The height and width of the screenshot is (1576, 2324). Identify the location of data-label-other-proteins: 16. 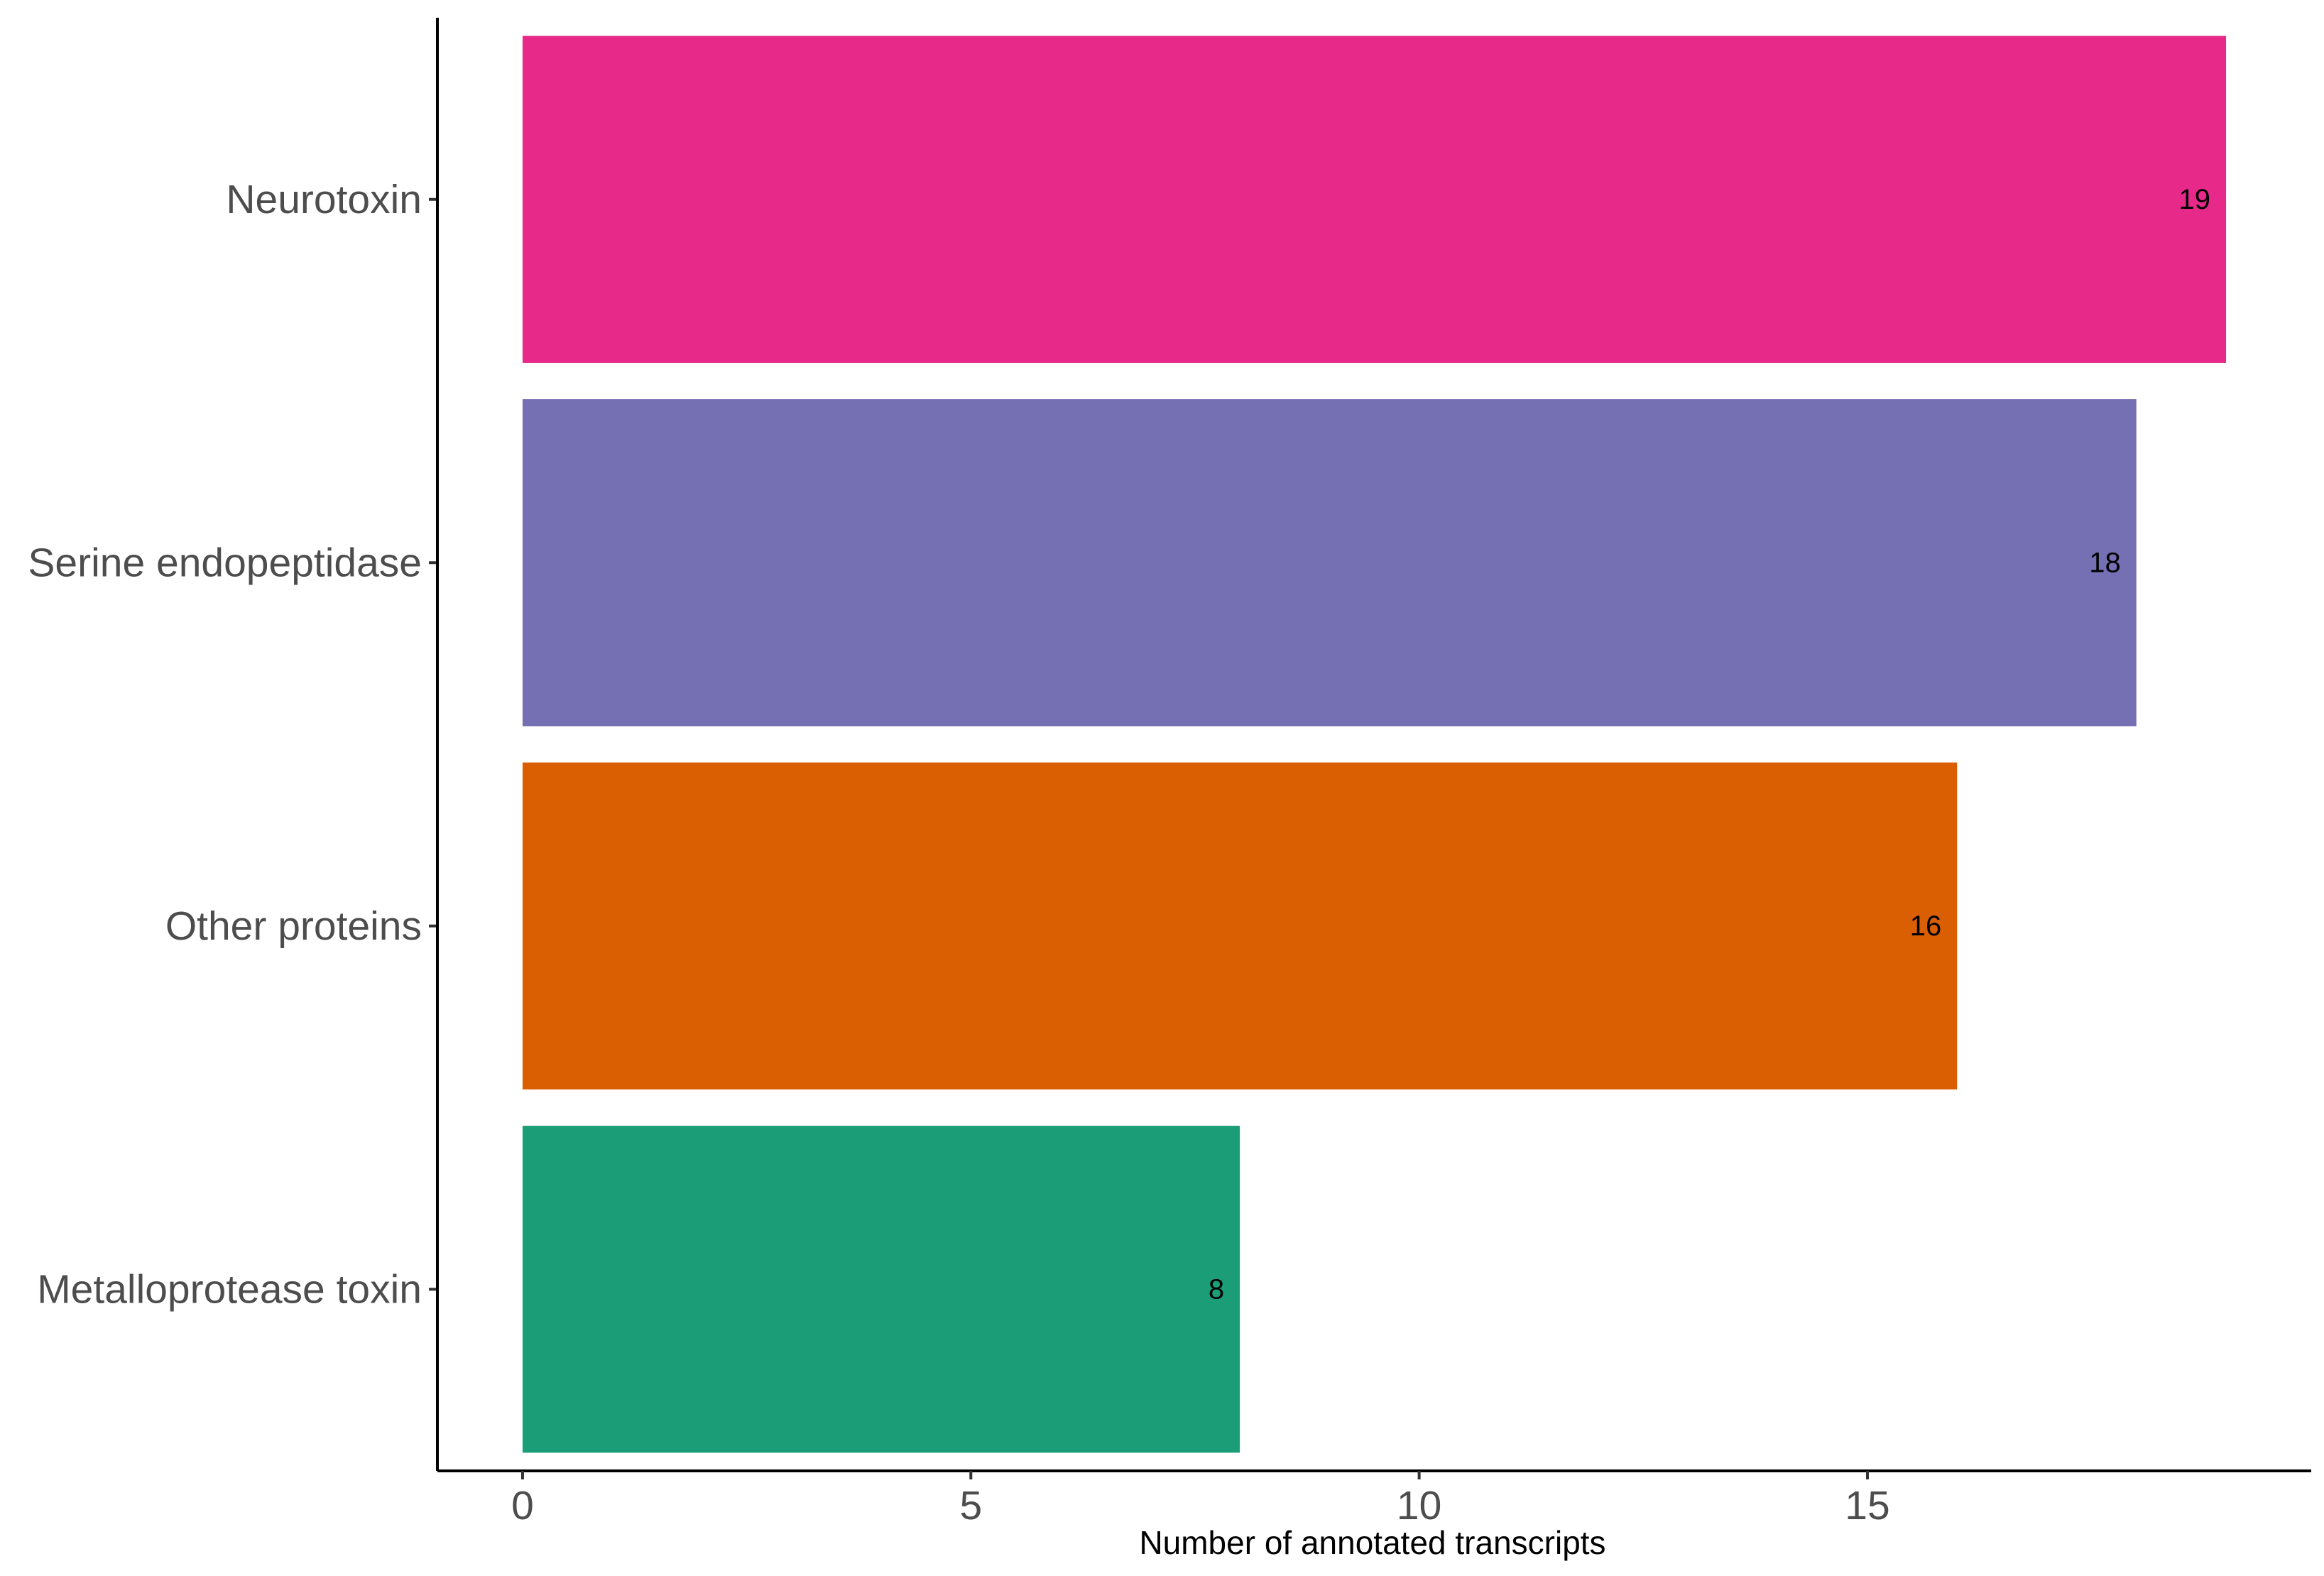
(1926, 926).